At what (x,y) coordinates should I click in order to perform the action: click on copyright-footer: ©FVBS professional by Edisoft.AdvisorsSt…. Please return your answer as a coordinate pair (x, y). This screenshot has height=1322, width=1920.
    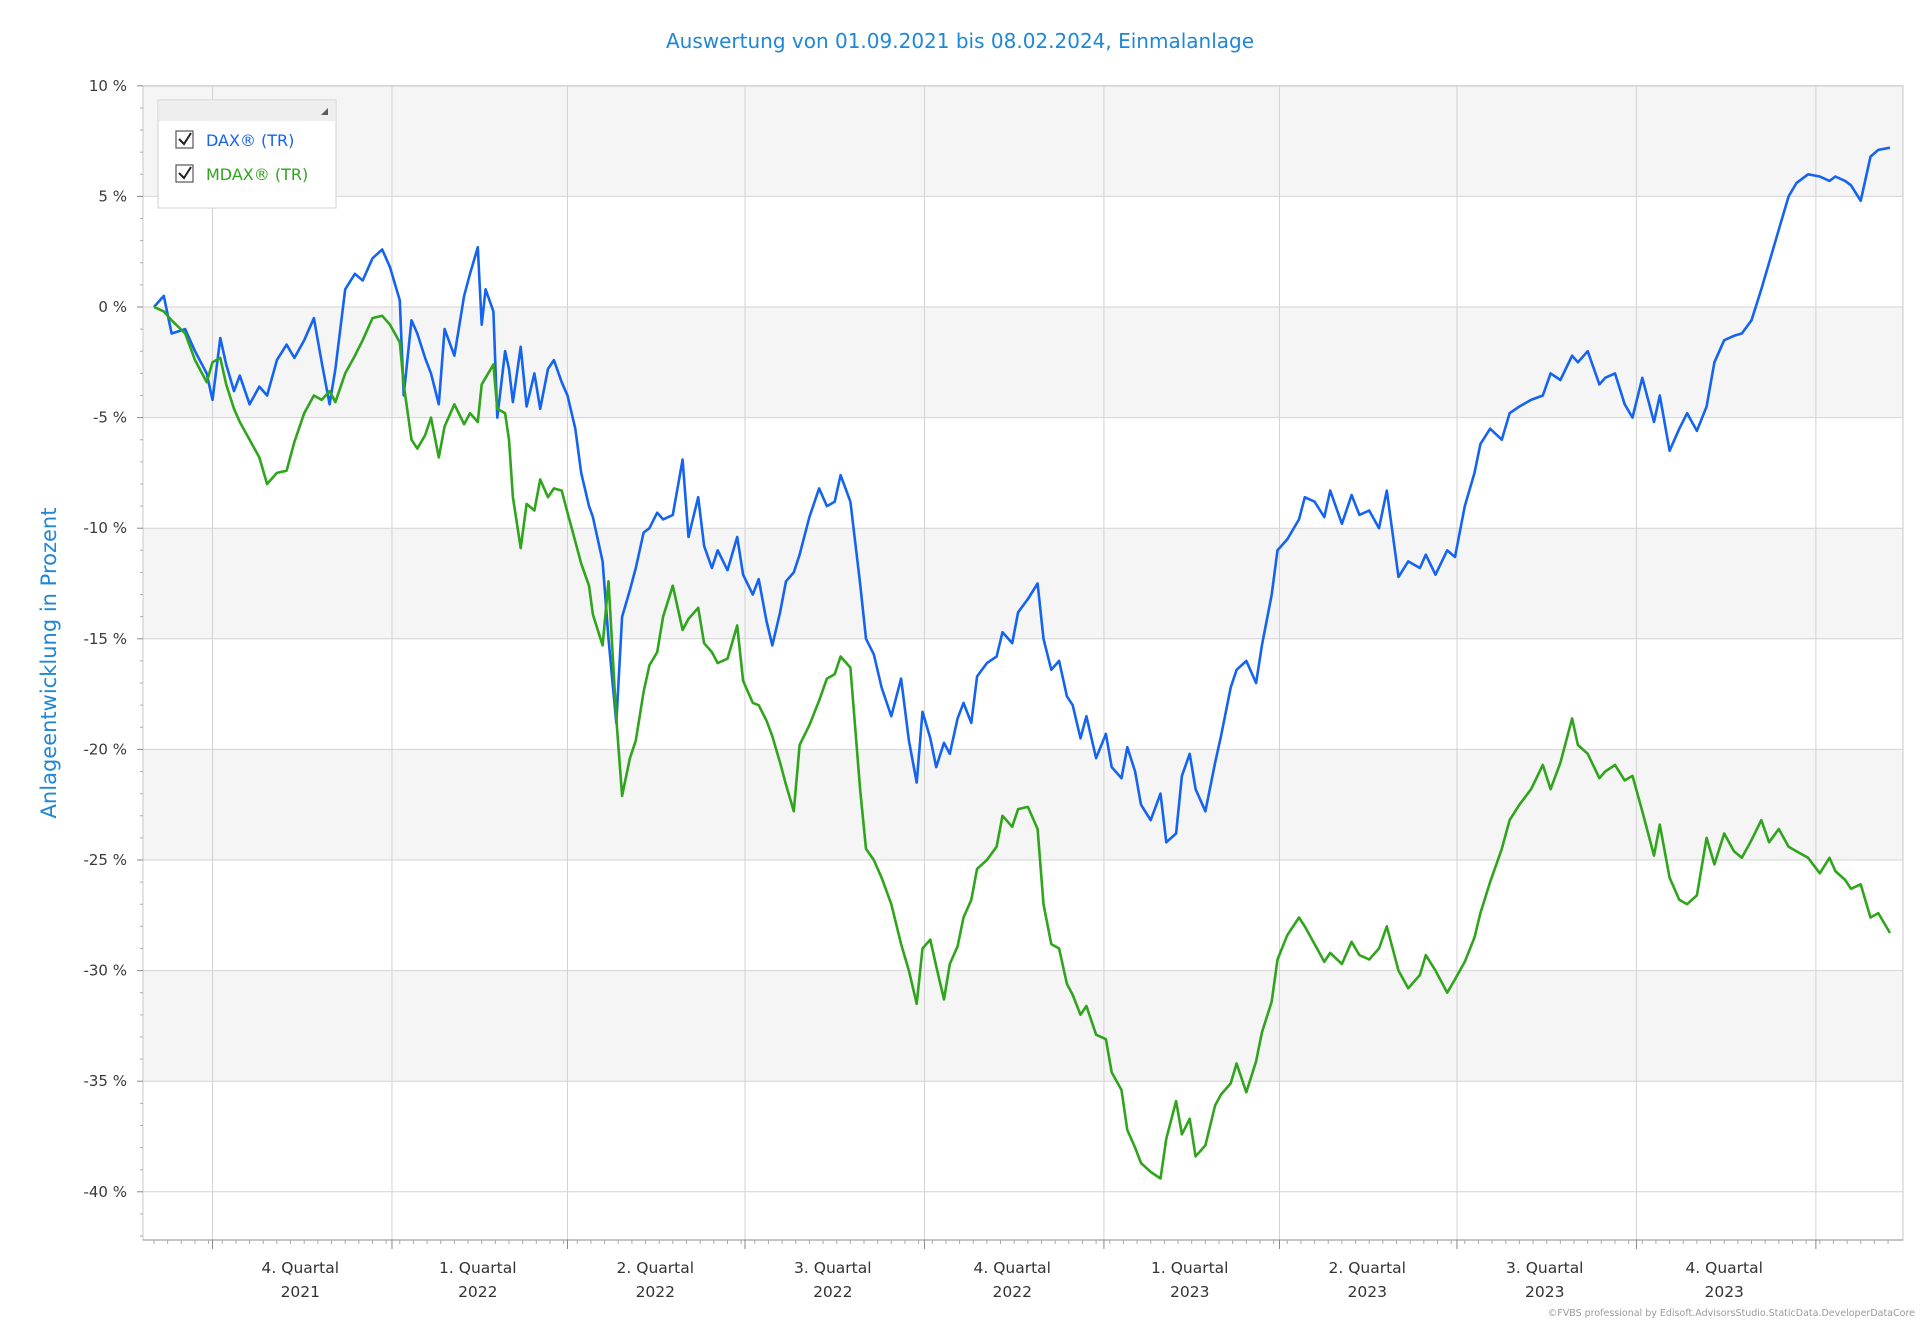
    Looking at the image, I should click on (1731, 1313).